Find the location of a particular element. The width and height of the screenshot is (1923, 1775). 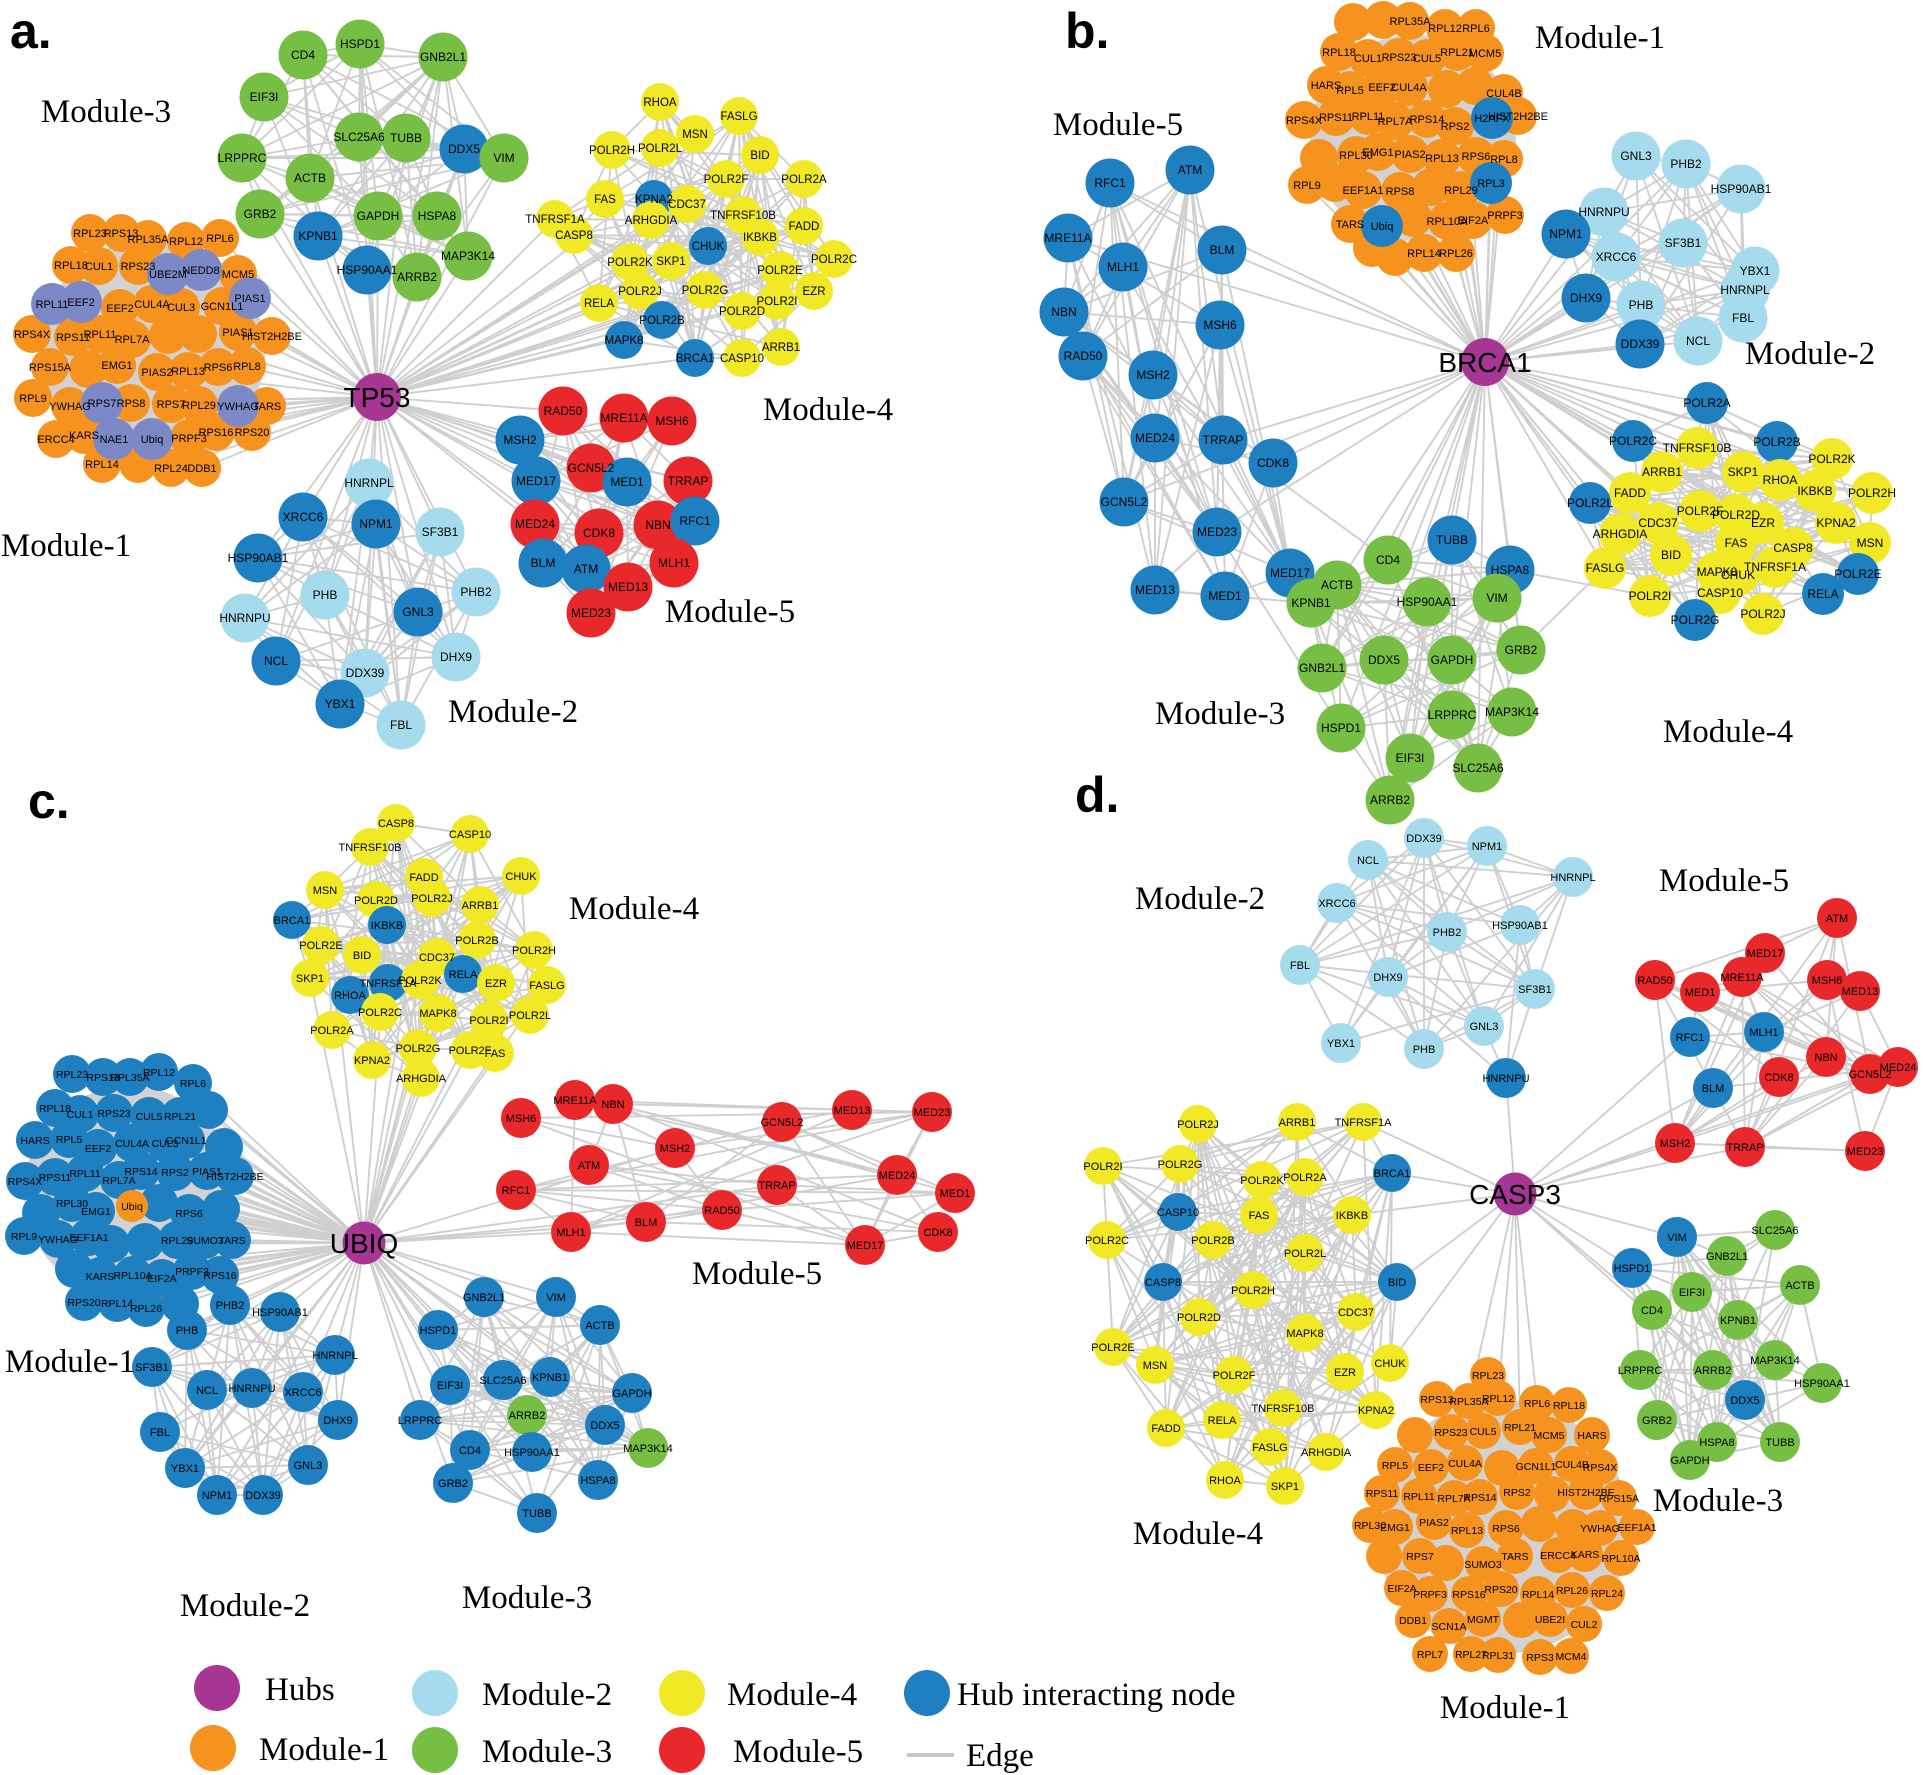

svg-text: MED17 is located at coordinates (1765, 954).